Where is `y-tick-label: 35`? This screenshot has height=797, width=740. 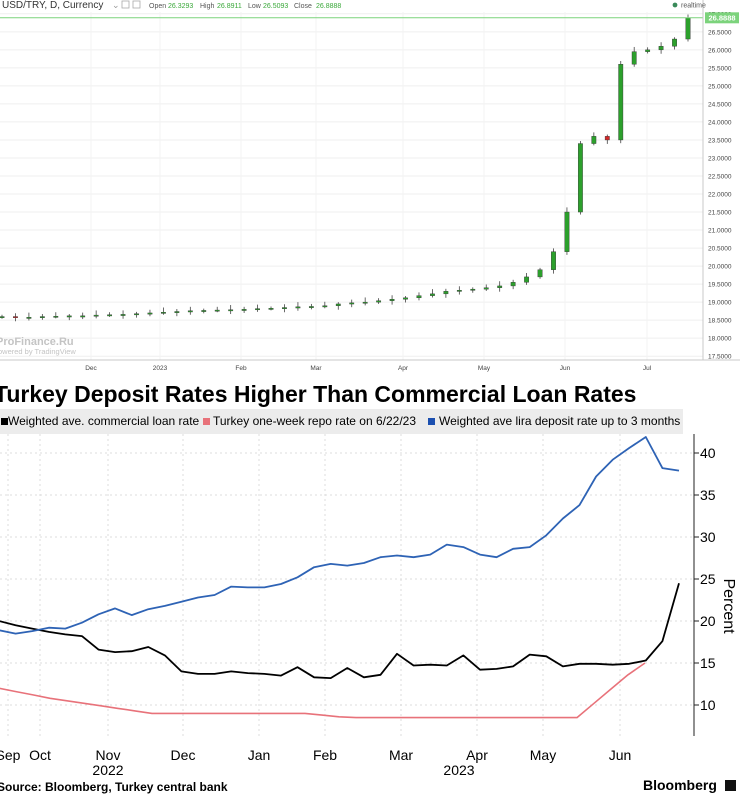 y-tick-label: 35 is located at coordinates (708, 495).